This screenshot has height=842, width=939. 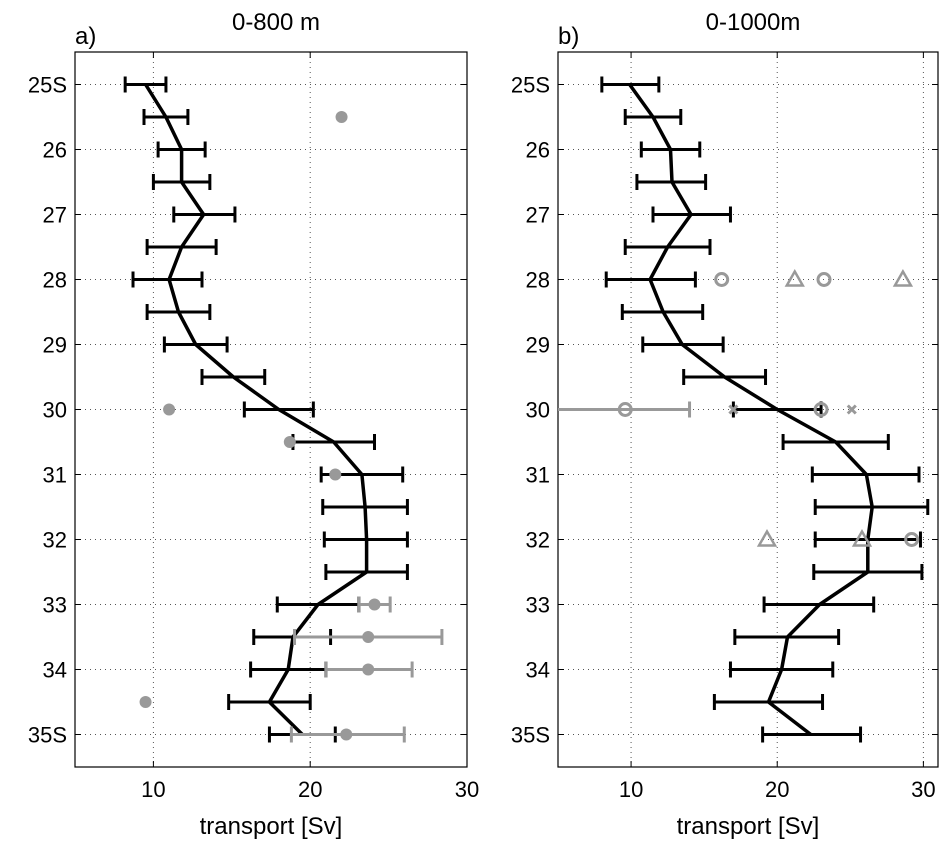 What do you see at coordinates (568, 36) in the screenshot?
I see `panel-label: b)` at bounding box center [568, 36].